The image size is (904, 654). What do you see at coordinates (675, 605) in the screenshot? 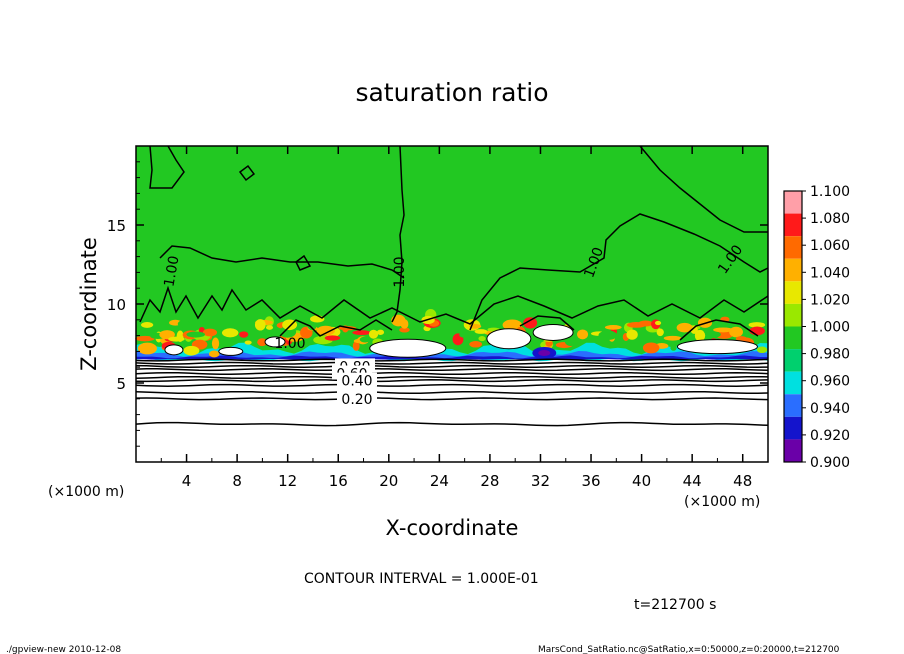
I see `time-stamp: t=212700 s` at bounding box center [675, 605].